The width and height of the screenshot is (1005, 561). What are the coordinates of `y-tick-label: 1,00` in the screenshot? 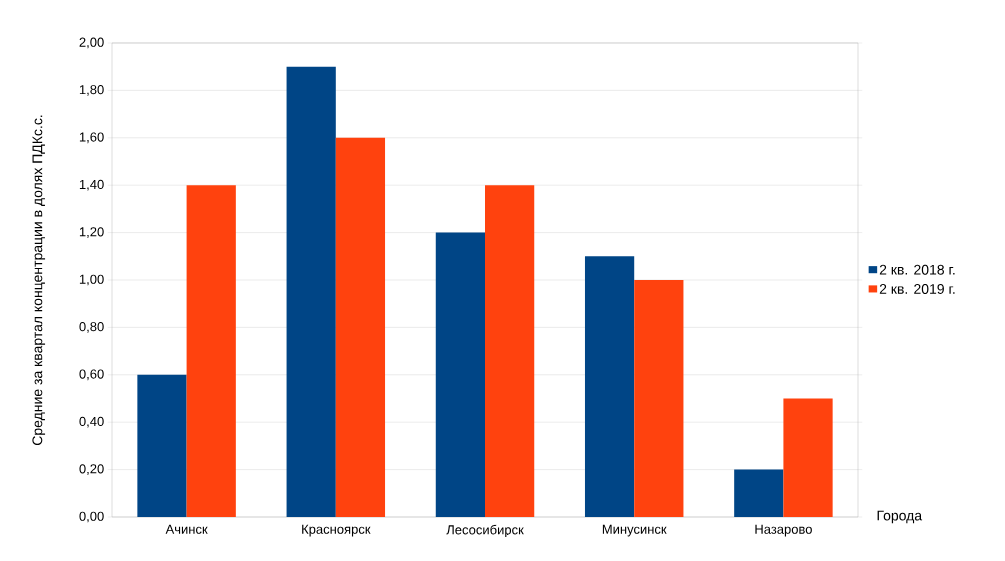 It's located at (91, 280).